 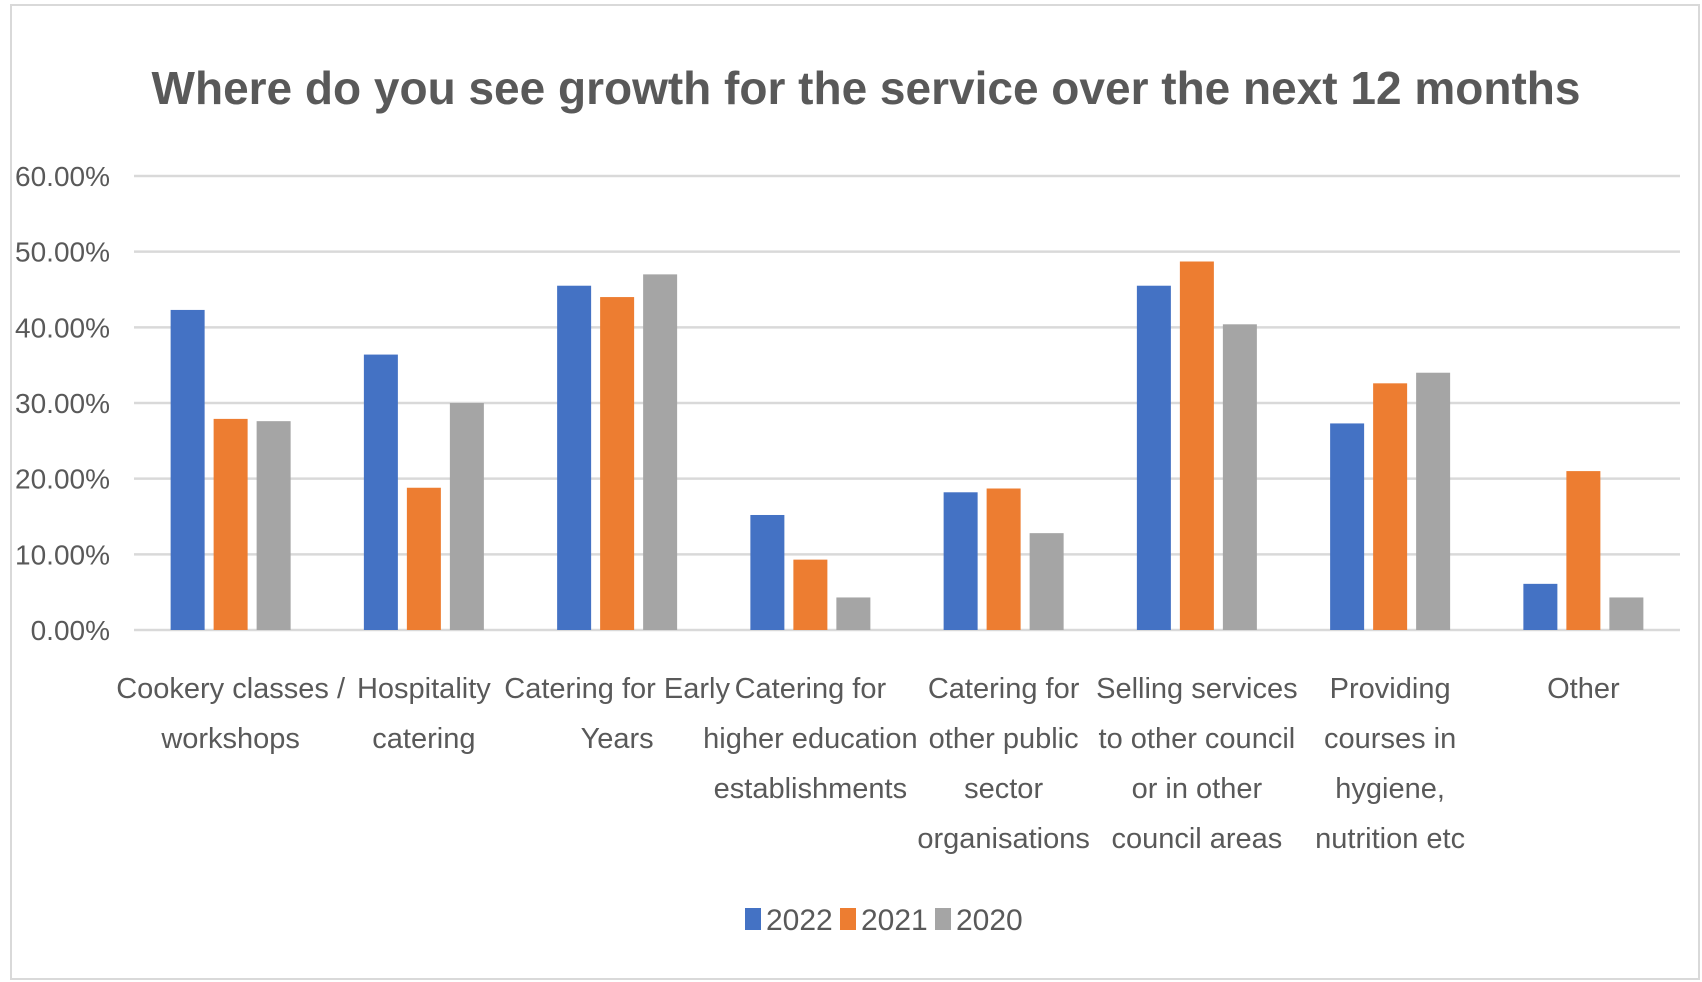 I want to click on x-category-label: establishments, so click(x=810, y=789).